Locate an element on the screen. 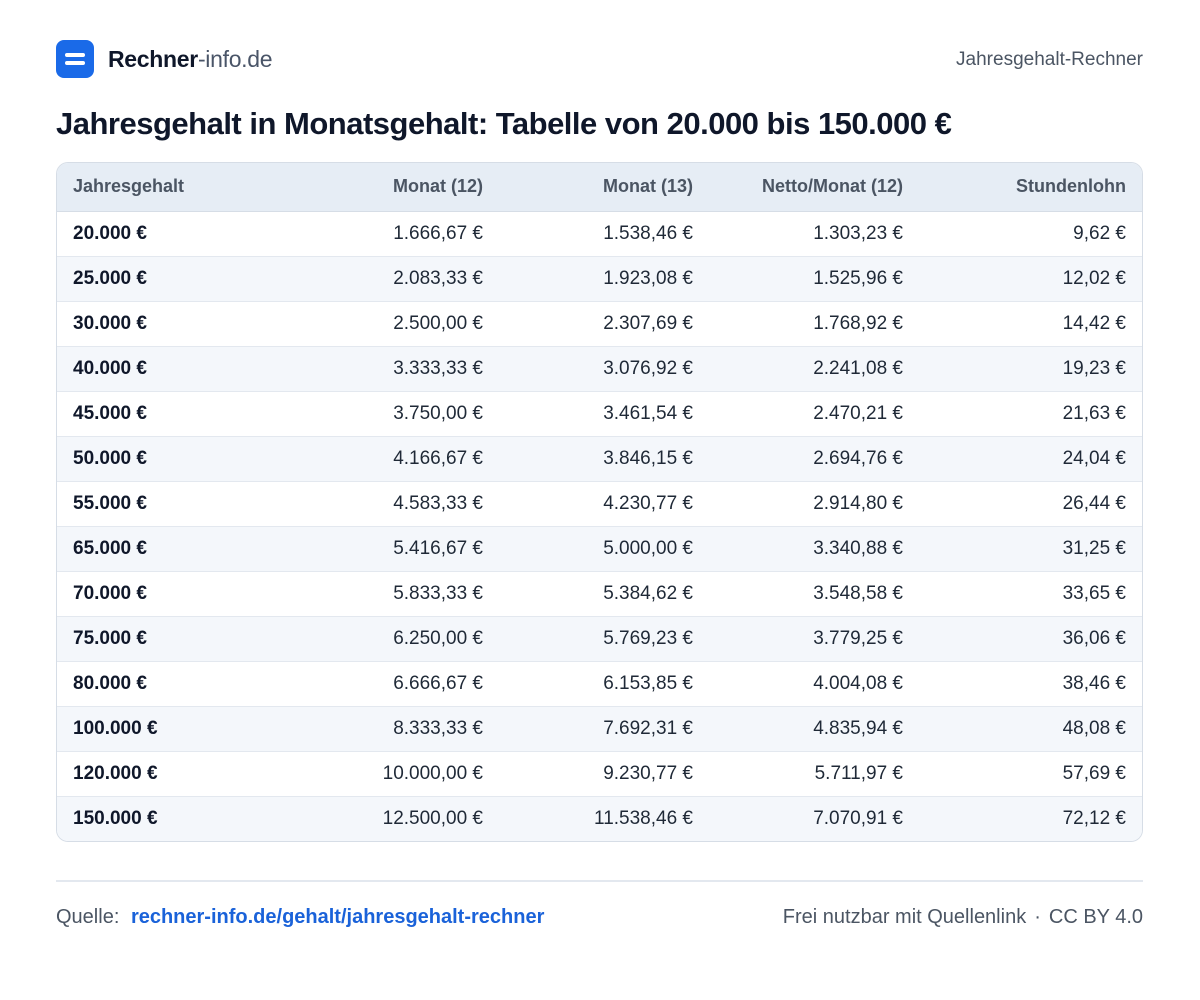 This screenshot has height=1000, width=1200. table-cell: 5.416,67 € is located at coordinates (398, 549).